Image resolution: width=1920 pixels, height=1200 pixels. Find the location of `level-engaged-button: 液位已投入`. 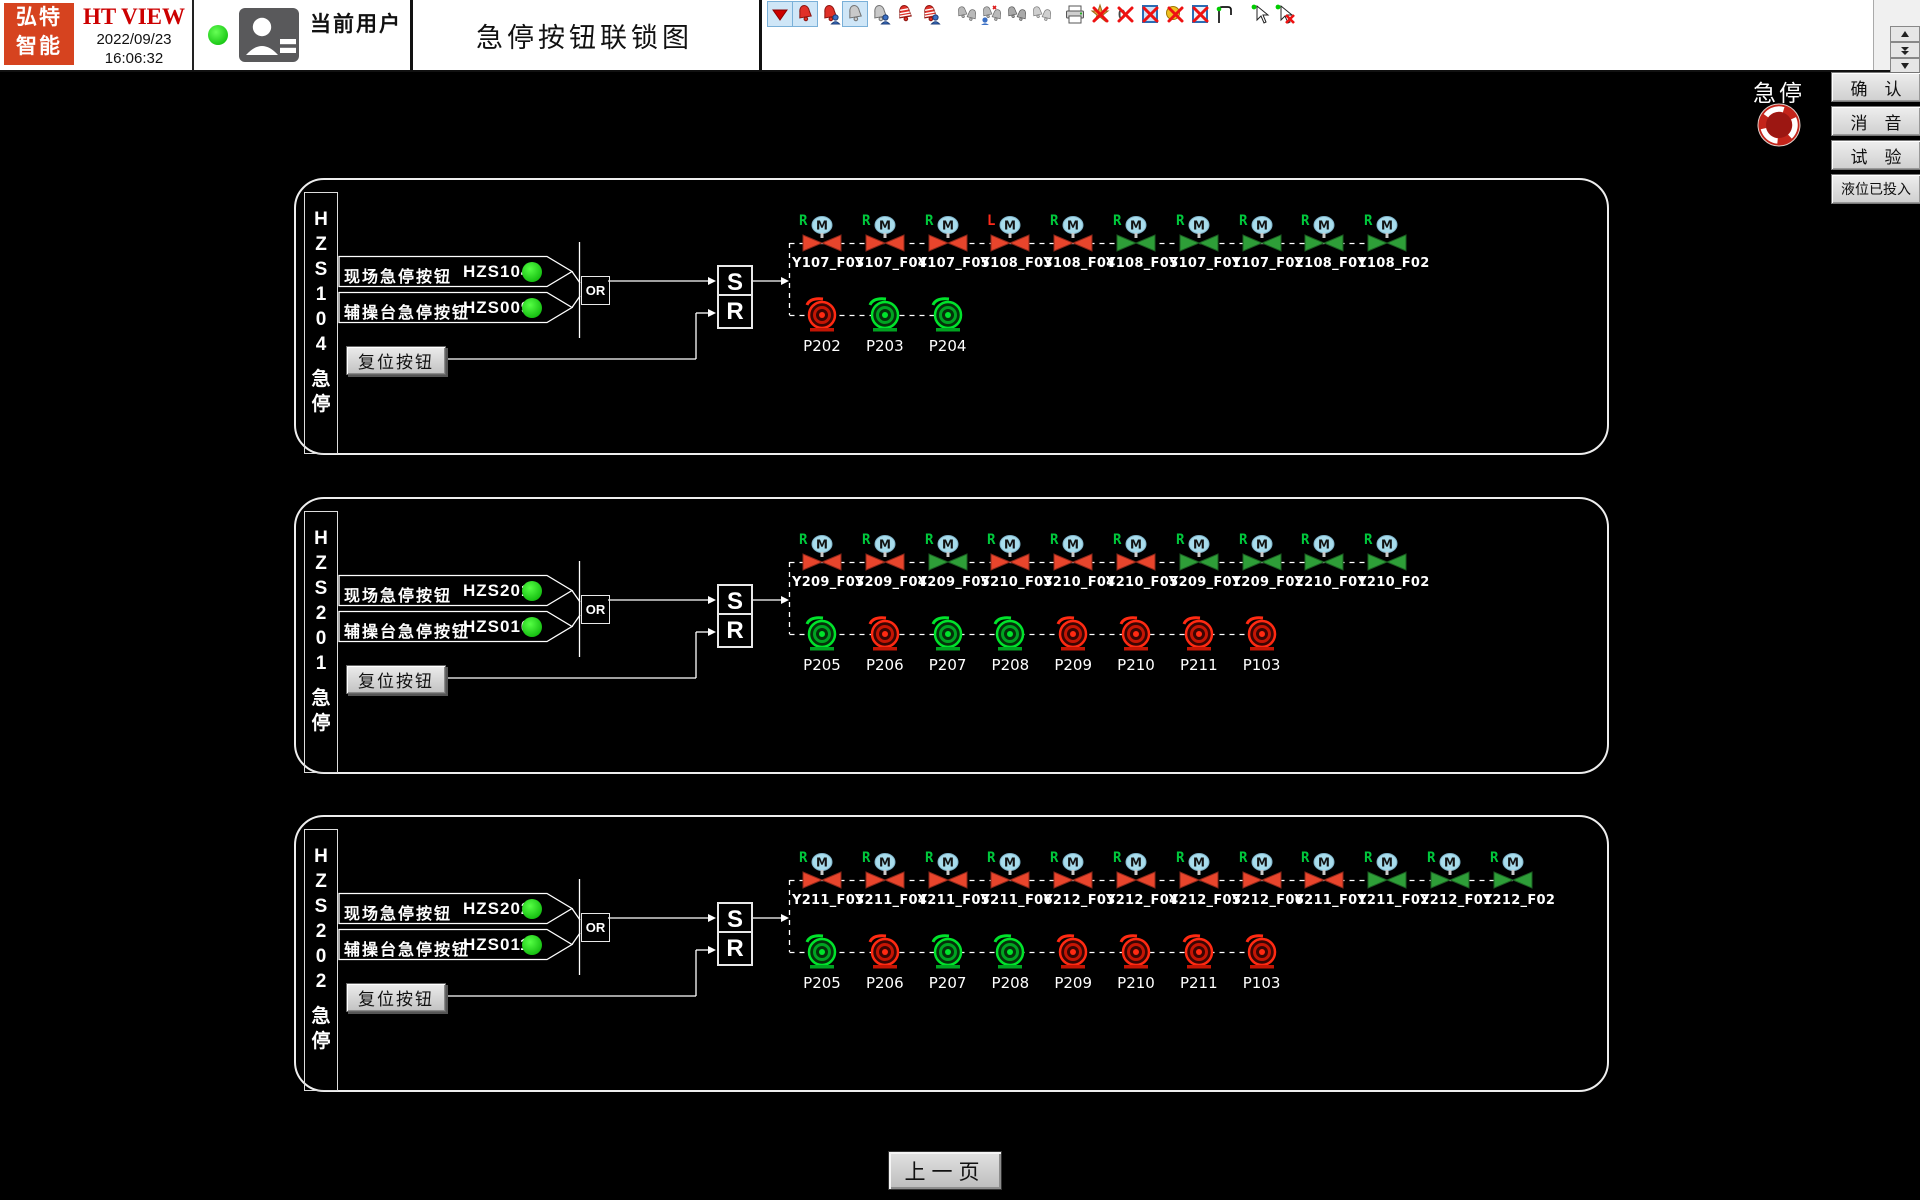

level-engaged-button: 液位已投入 is located at coordinates (1875, 189).